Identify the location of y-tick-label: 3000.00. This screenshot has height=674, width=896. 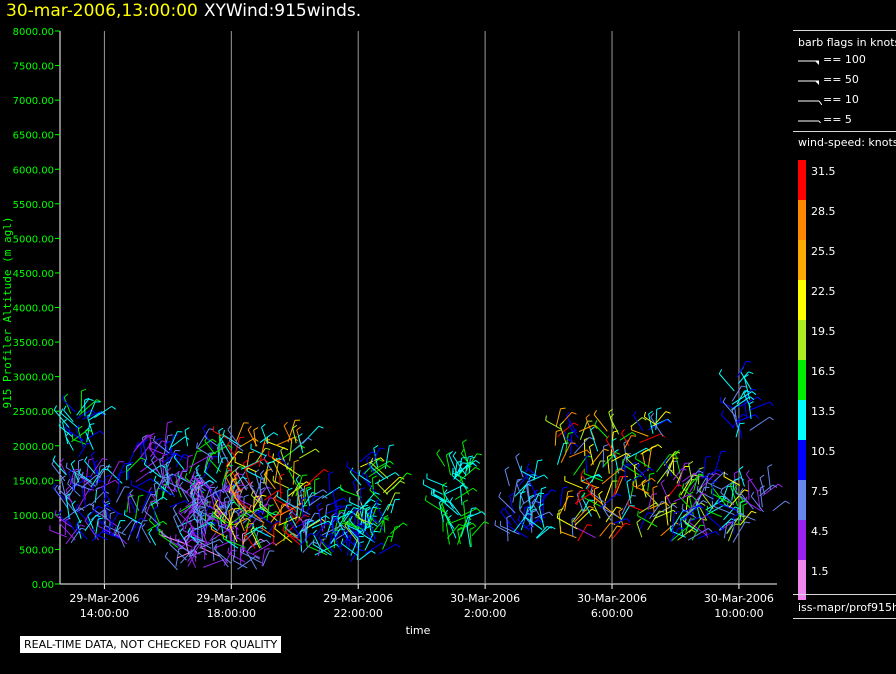
(33, 378).